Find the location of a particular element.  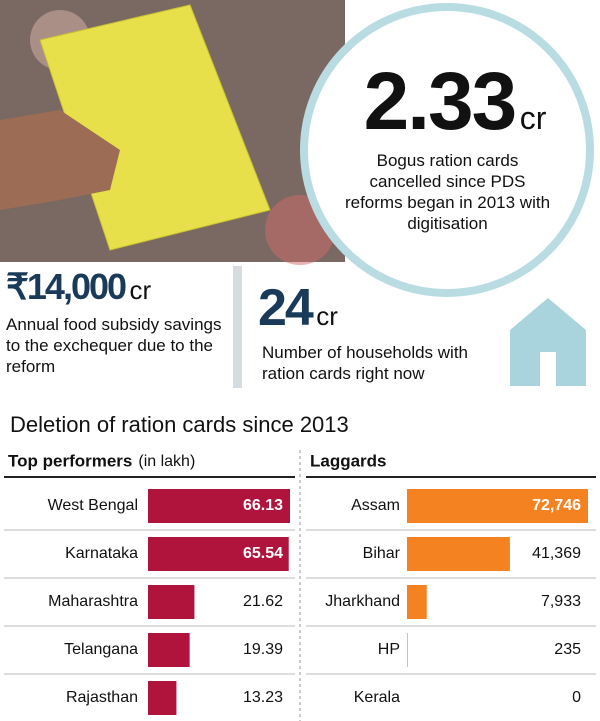

chart-title: Laggards is located at coordinates (348, 460).